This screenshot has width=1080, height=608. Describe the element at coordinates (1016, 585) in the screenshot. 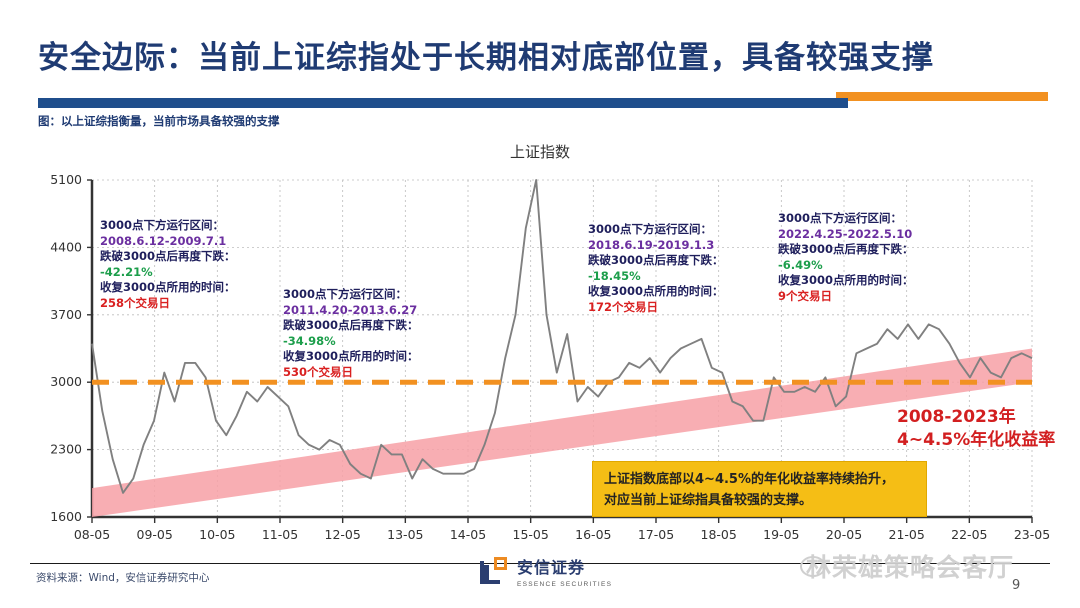

I see `page-number: 9` at that location.